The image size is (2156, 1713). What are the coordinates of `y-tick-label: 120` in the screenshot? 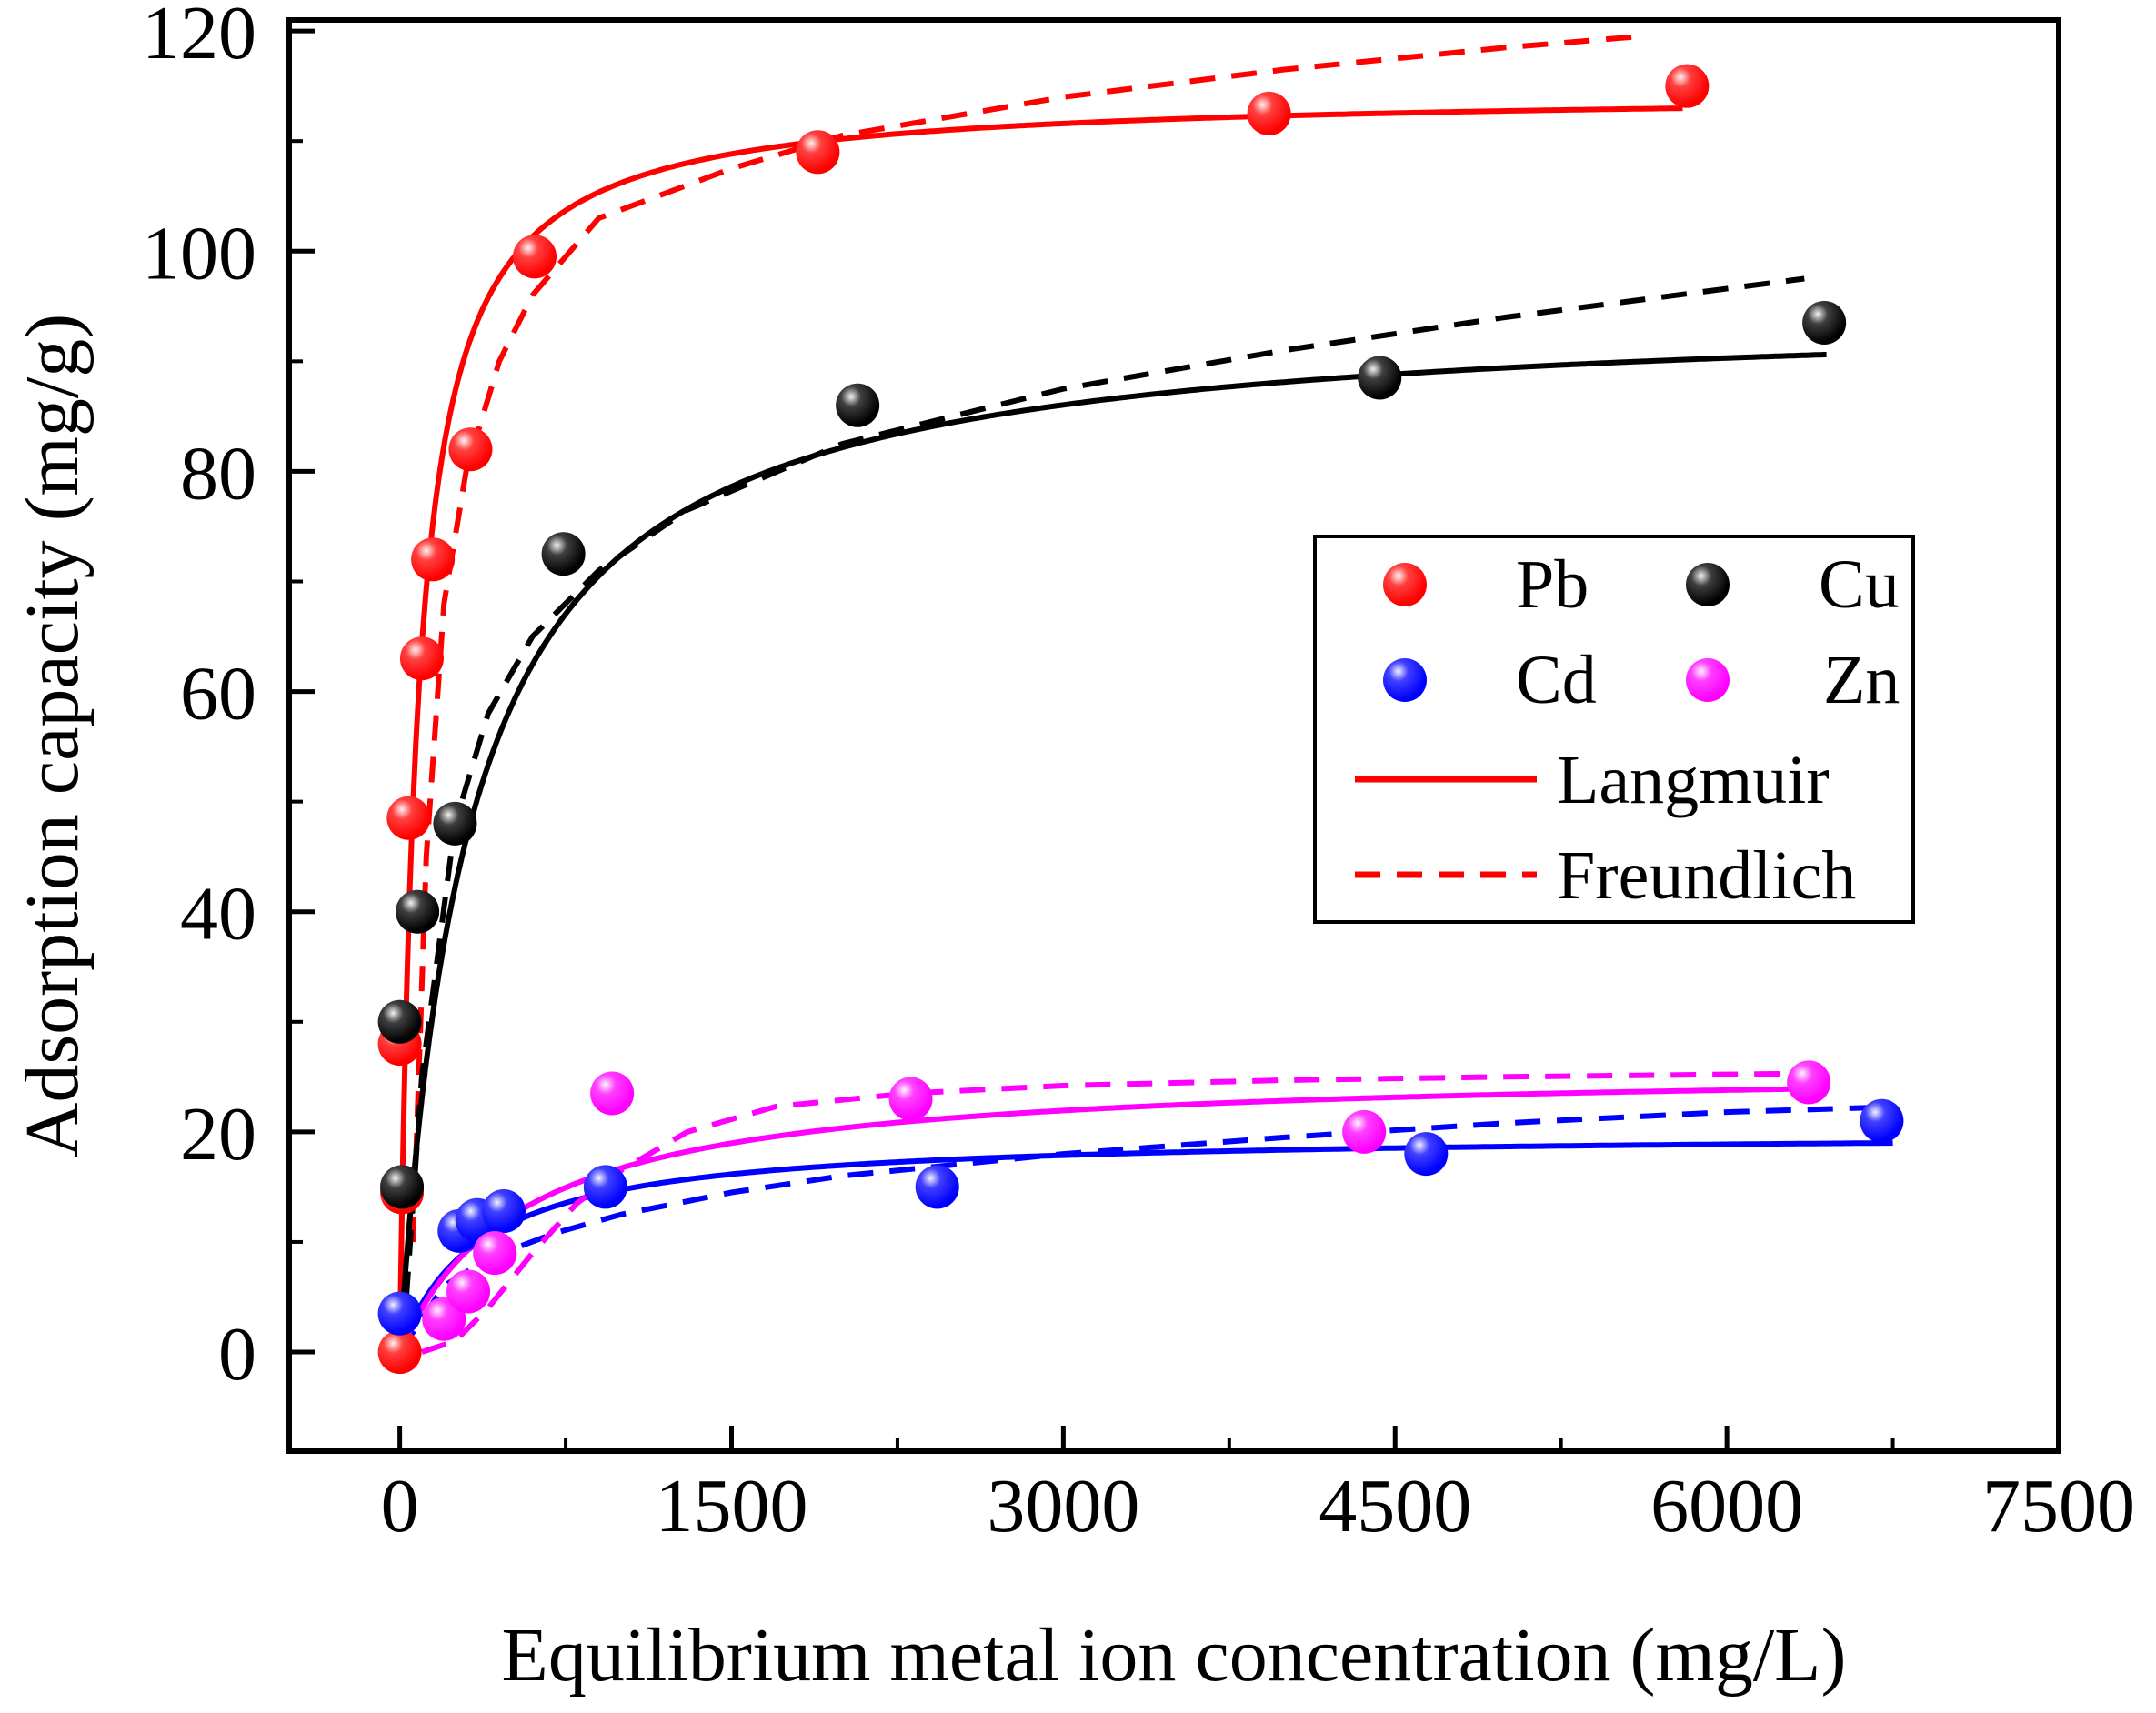 It's located at (199, 37).